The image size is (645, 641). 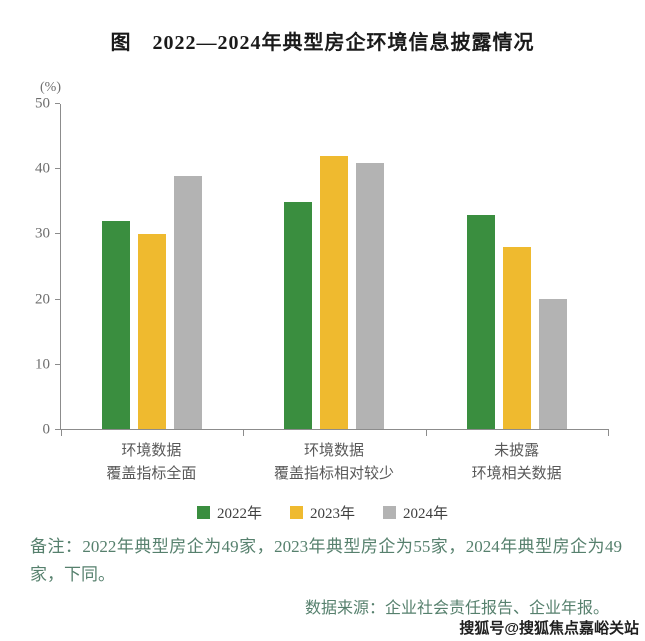 What do you see at coordinates (549, 628) in the screenshot?
I see `watermark: 搜狐号@搜狐焦点嘉峪关站` at bounding box center [549, 628].